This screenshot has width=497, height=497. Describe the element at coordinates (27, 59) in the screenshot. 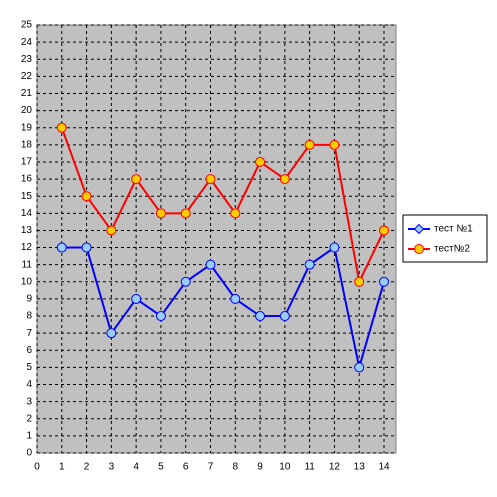

I see `y-tick-label: 23` at that location.